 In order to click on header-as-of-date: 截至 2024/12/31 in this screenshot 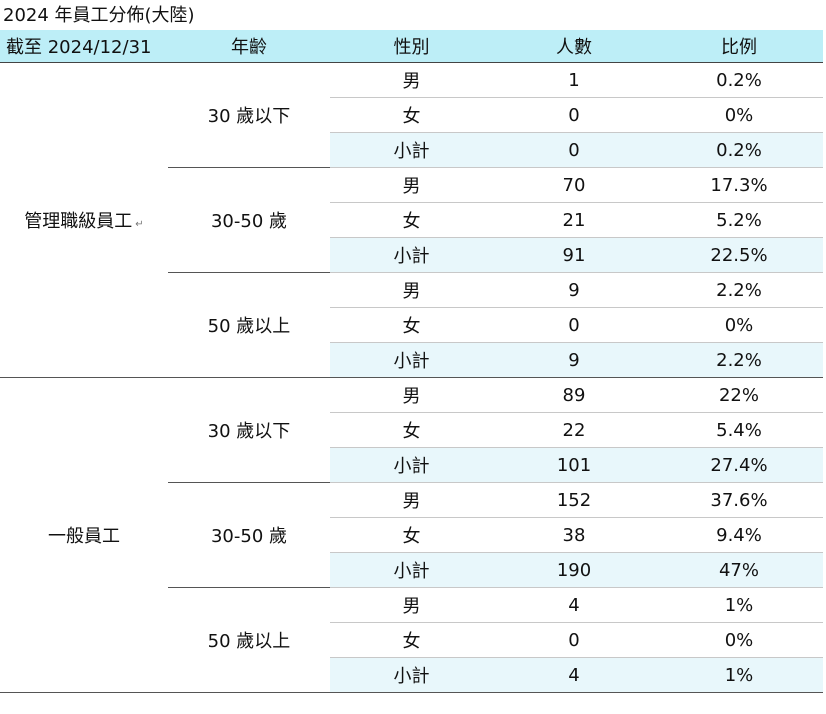, I will do `click(84, 46)`.